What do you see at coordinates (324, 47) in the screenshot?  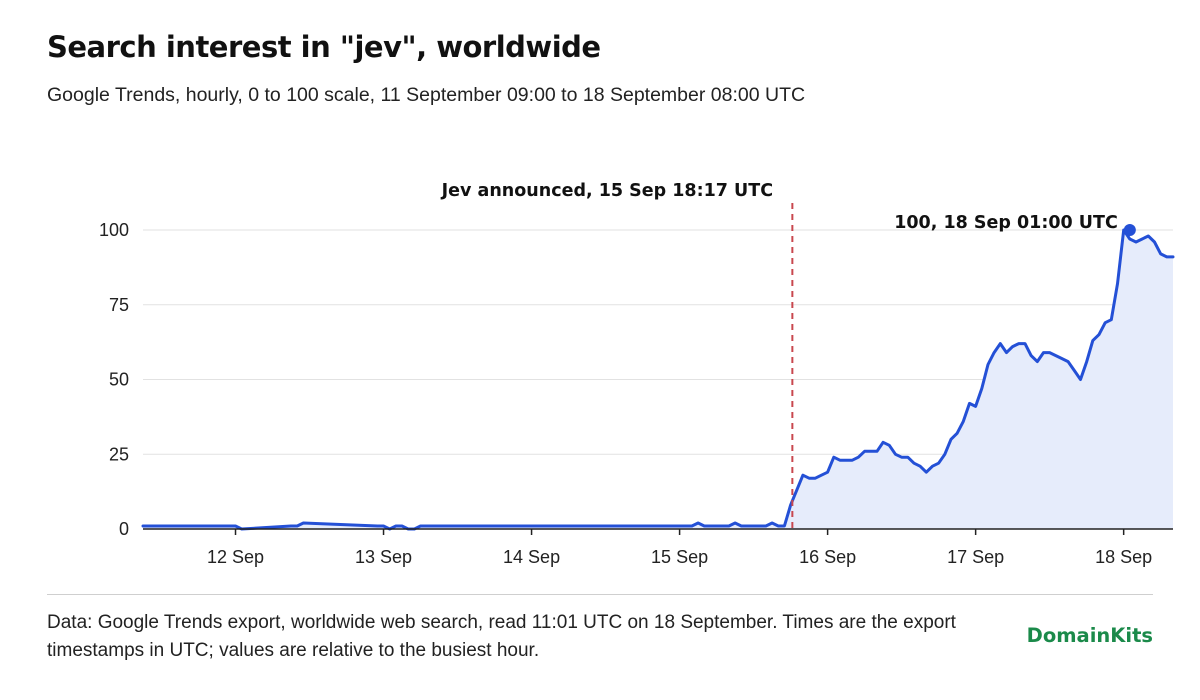 I see `chart-title: Search interest in "jev", worldwide` at bounding box center [324, 47].